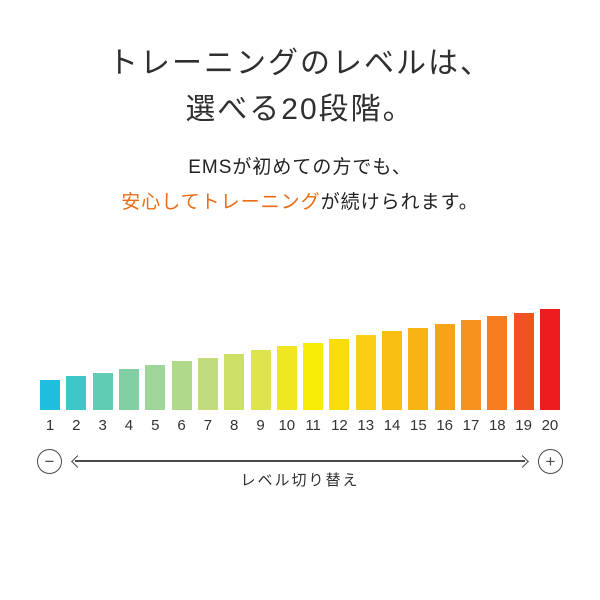  Describe the element at coordinates (366, 425) in the screenshot. I see `level-number-13: 13` at that location.